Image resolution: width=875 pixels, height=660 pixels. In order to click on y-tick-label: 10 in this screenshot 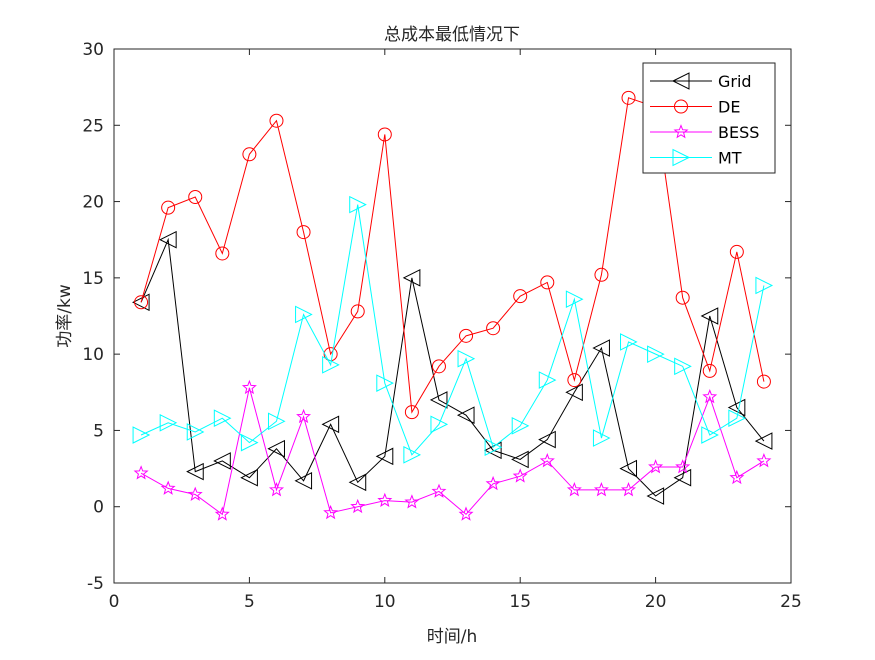, I will do `click(93, 355)`.